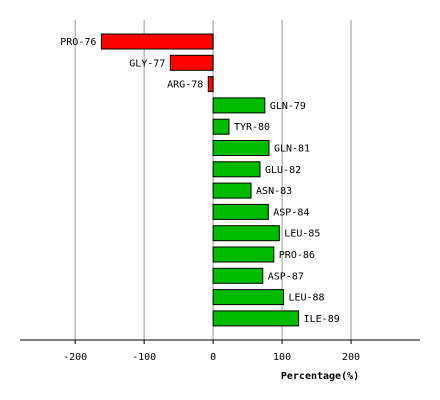 The height and width of the screenshot is (400, 440). What do you see at coordinates (78, 42) in the screenshot?
I see `category-label: PRO-76` at bounding box center [78, 42].